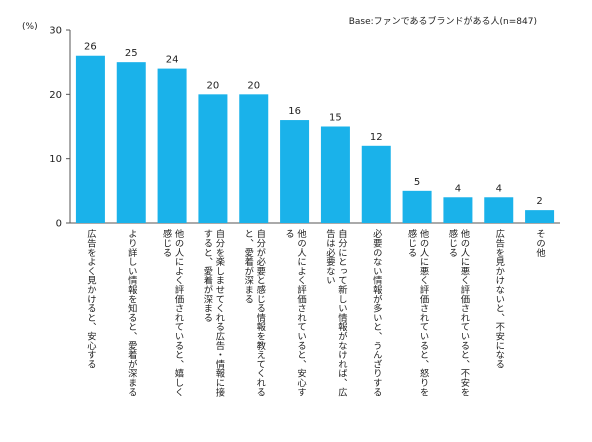 The height and width of the screenshot is (442, 592). I want to click on category-label-line: 自分にとって新しい情報がなければ、広, so click(342, 312).